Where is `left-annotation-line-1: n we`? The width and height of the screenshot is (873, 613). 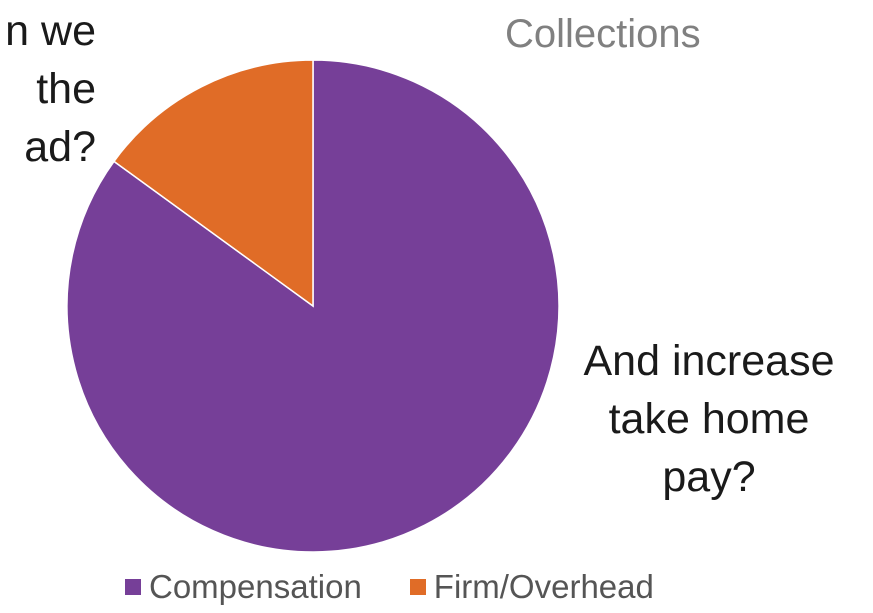 left-annotation-line-1: n we is located at coordinates (50, 31).